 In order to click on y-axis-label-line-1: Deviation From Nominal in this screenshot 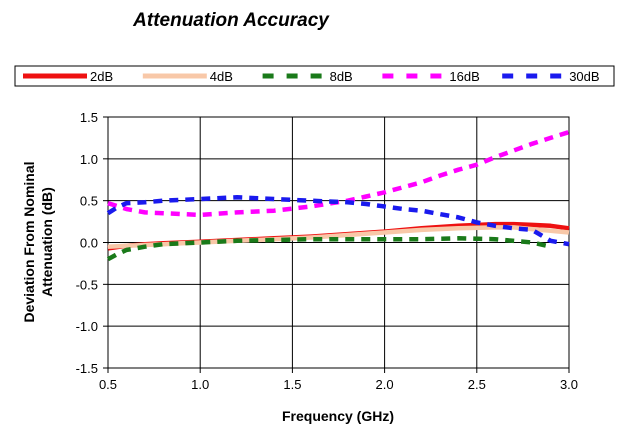, I will do `click(29, 241)`.